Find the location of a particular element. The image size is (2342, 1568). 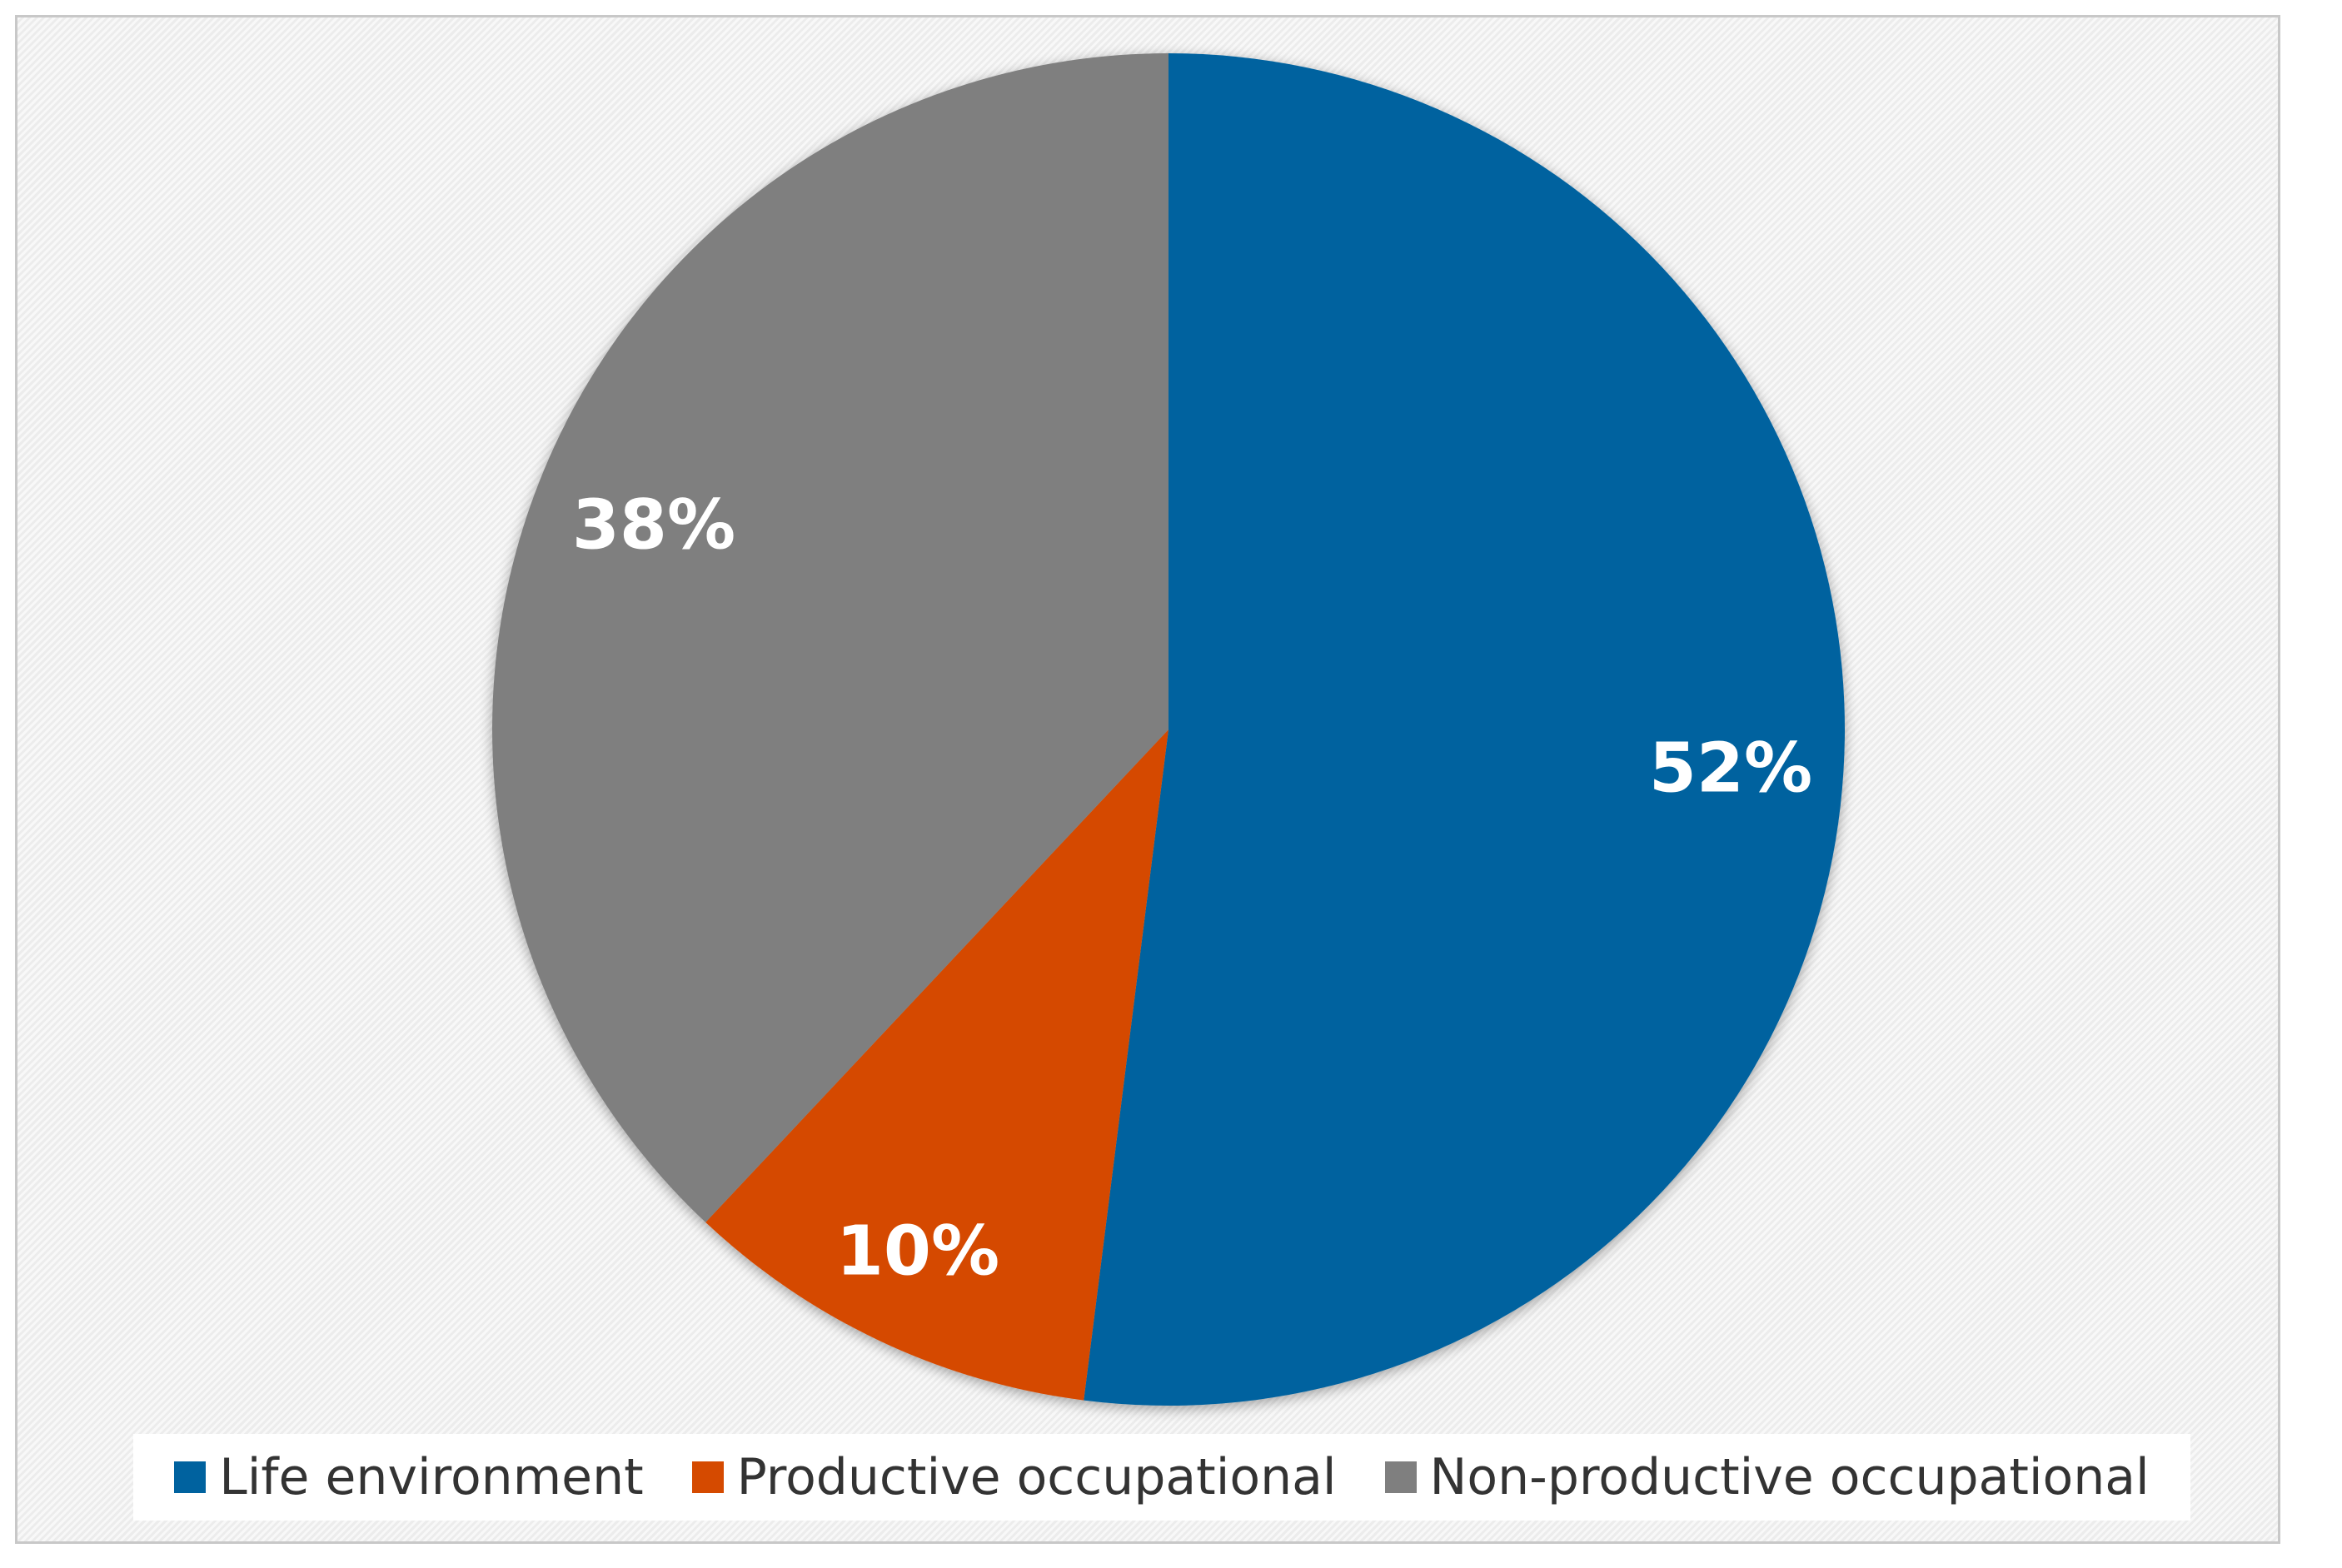

pie-slice-productive-occupational is located at coordinates (937, 1065).